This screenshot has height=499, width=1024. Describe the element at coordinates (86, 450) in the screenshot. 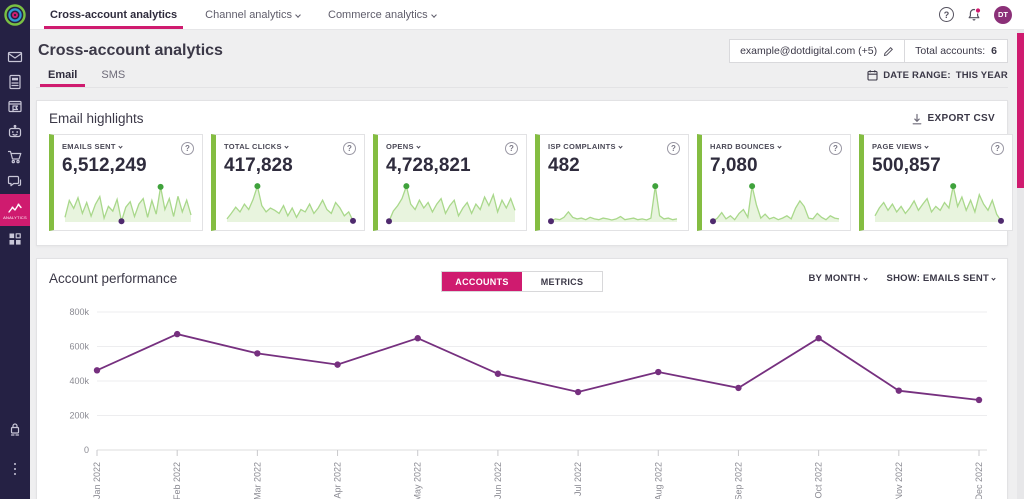

I see `svg-text: 0` at that location.